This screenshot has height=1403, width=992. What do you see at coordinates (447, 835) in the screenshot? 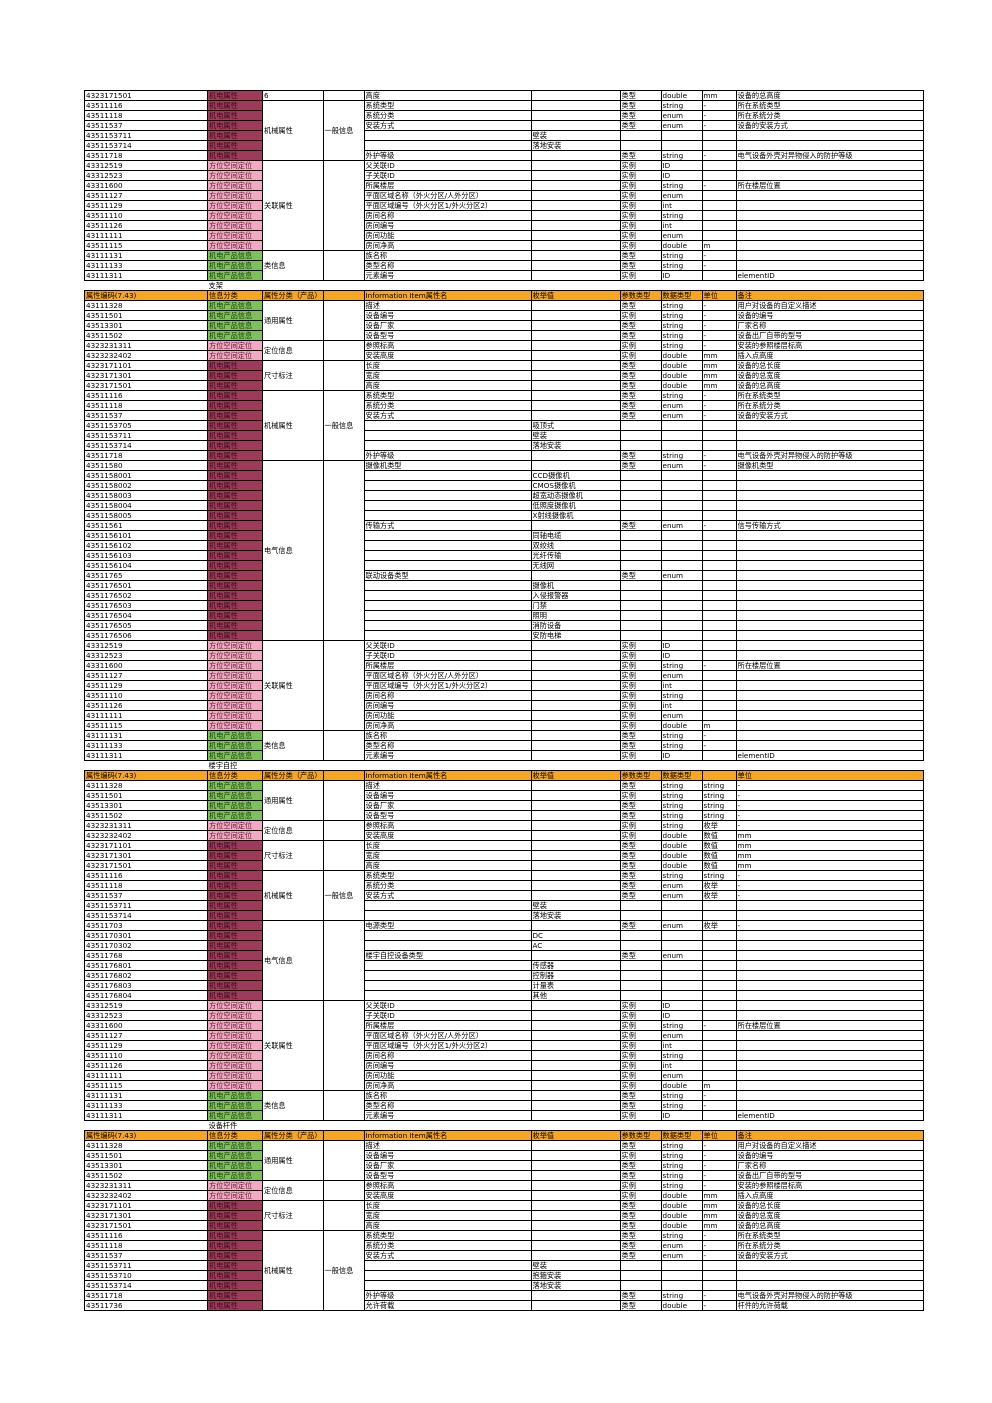
I see `name-cell: 安装高度` at bounding box center [447, 835].